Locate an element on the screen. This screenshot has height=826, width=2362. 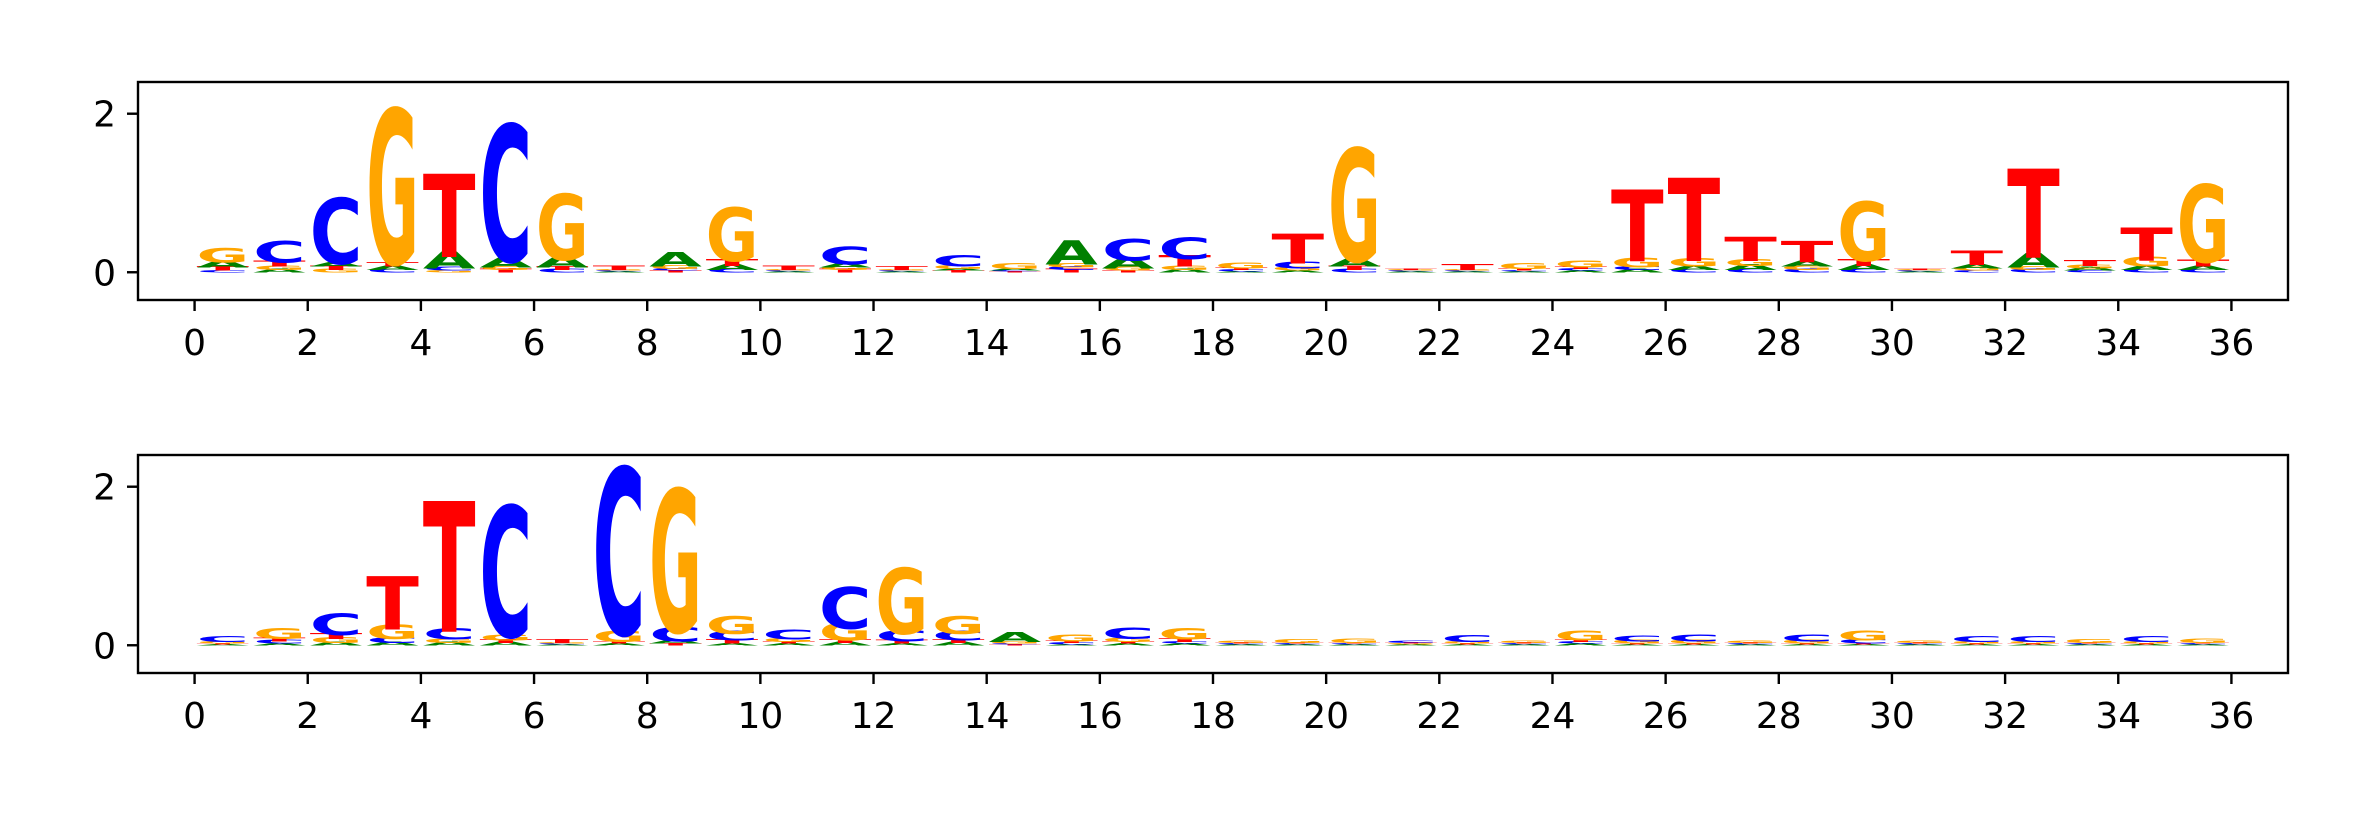
x-tick-label: 12 is located at coordinates (874, 343).